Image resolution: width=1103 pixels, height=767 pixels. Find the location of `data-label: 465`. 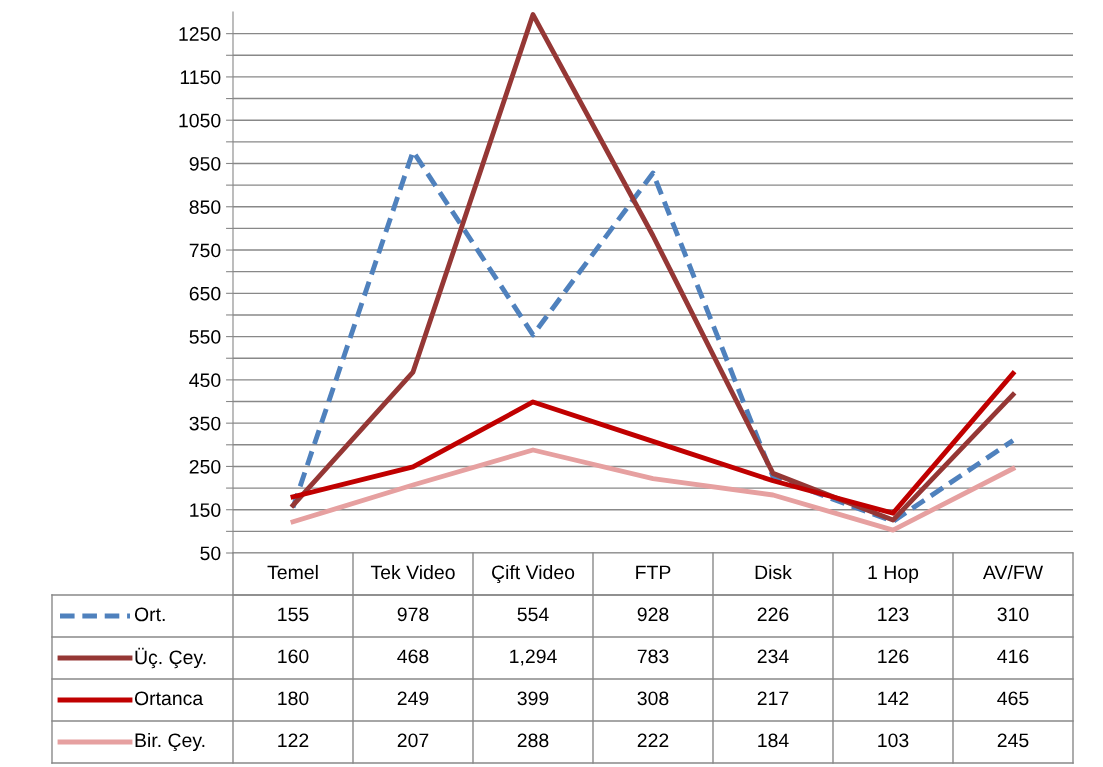

data-label: 465 is located at coordinates (1013, 698).